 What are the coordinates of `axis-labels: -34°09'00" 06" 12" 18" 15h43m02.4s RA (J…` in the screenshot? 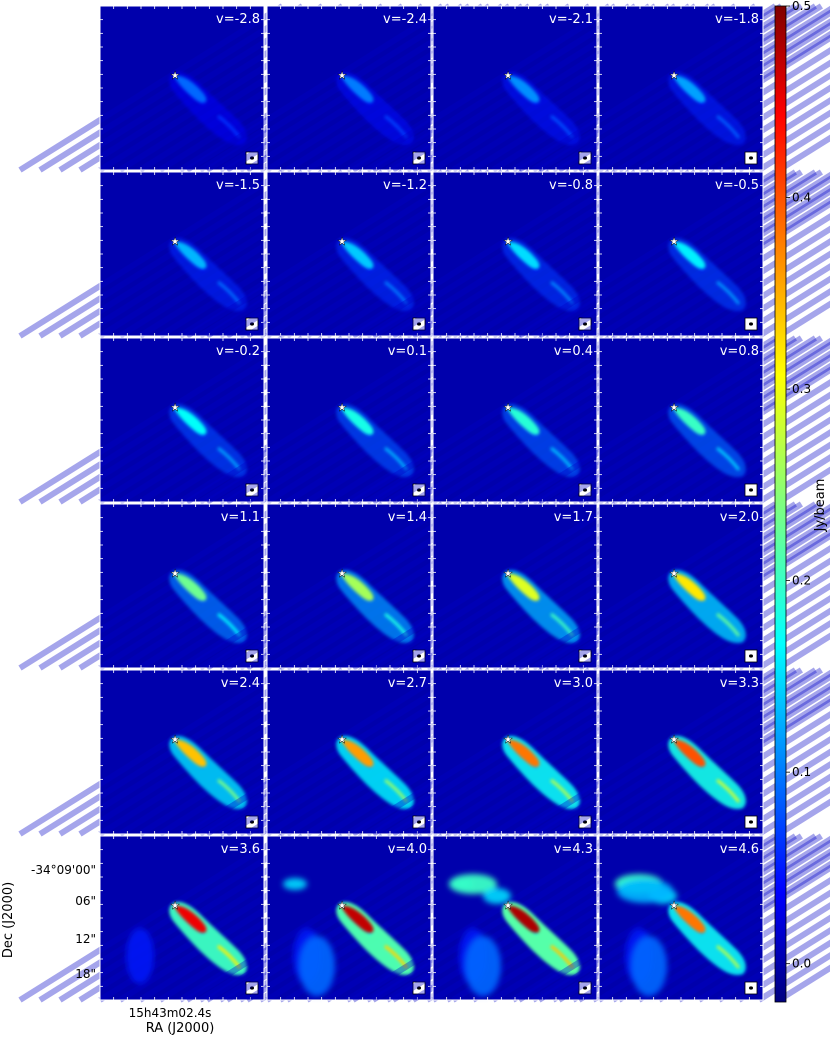 It's located at (107, 949).